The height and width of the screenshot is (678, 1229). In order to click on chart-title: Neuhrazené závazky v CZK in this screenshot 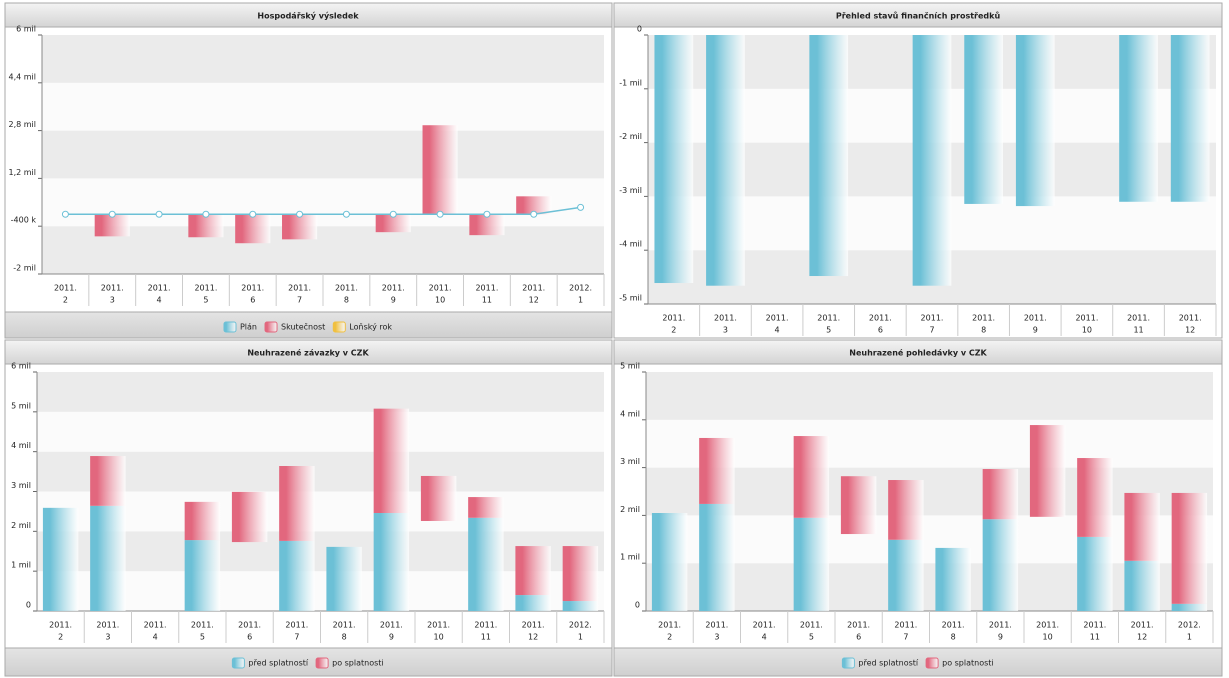, I will do `click(308, 353)`.